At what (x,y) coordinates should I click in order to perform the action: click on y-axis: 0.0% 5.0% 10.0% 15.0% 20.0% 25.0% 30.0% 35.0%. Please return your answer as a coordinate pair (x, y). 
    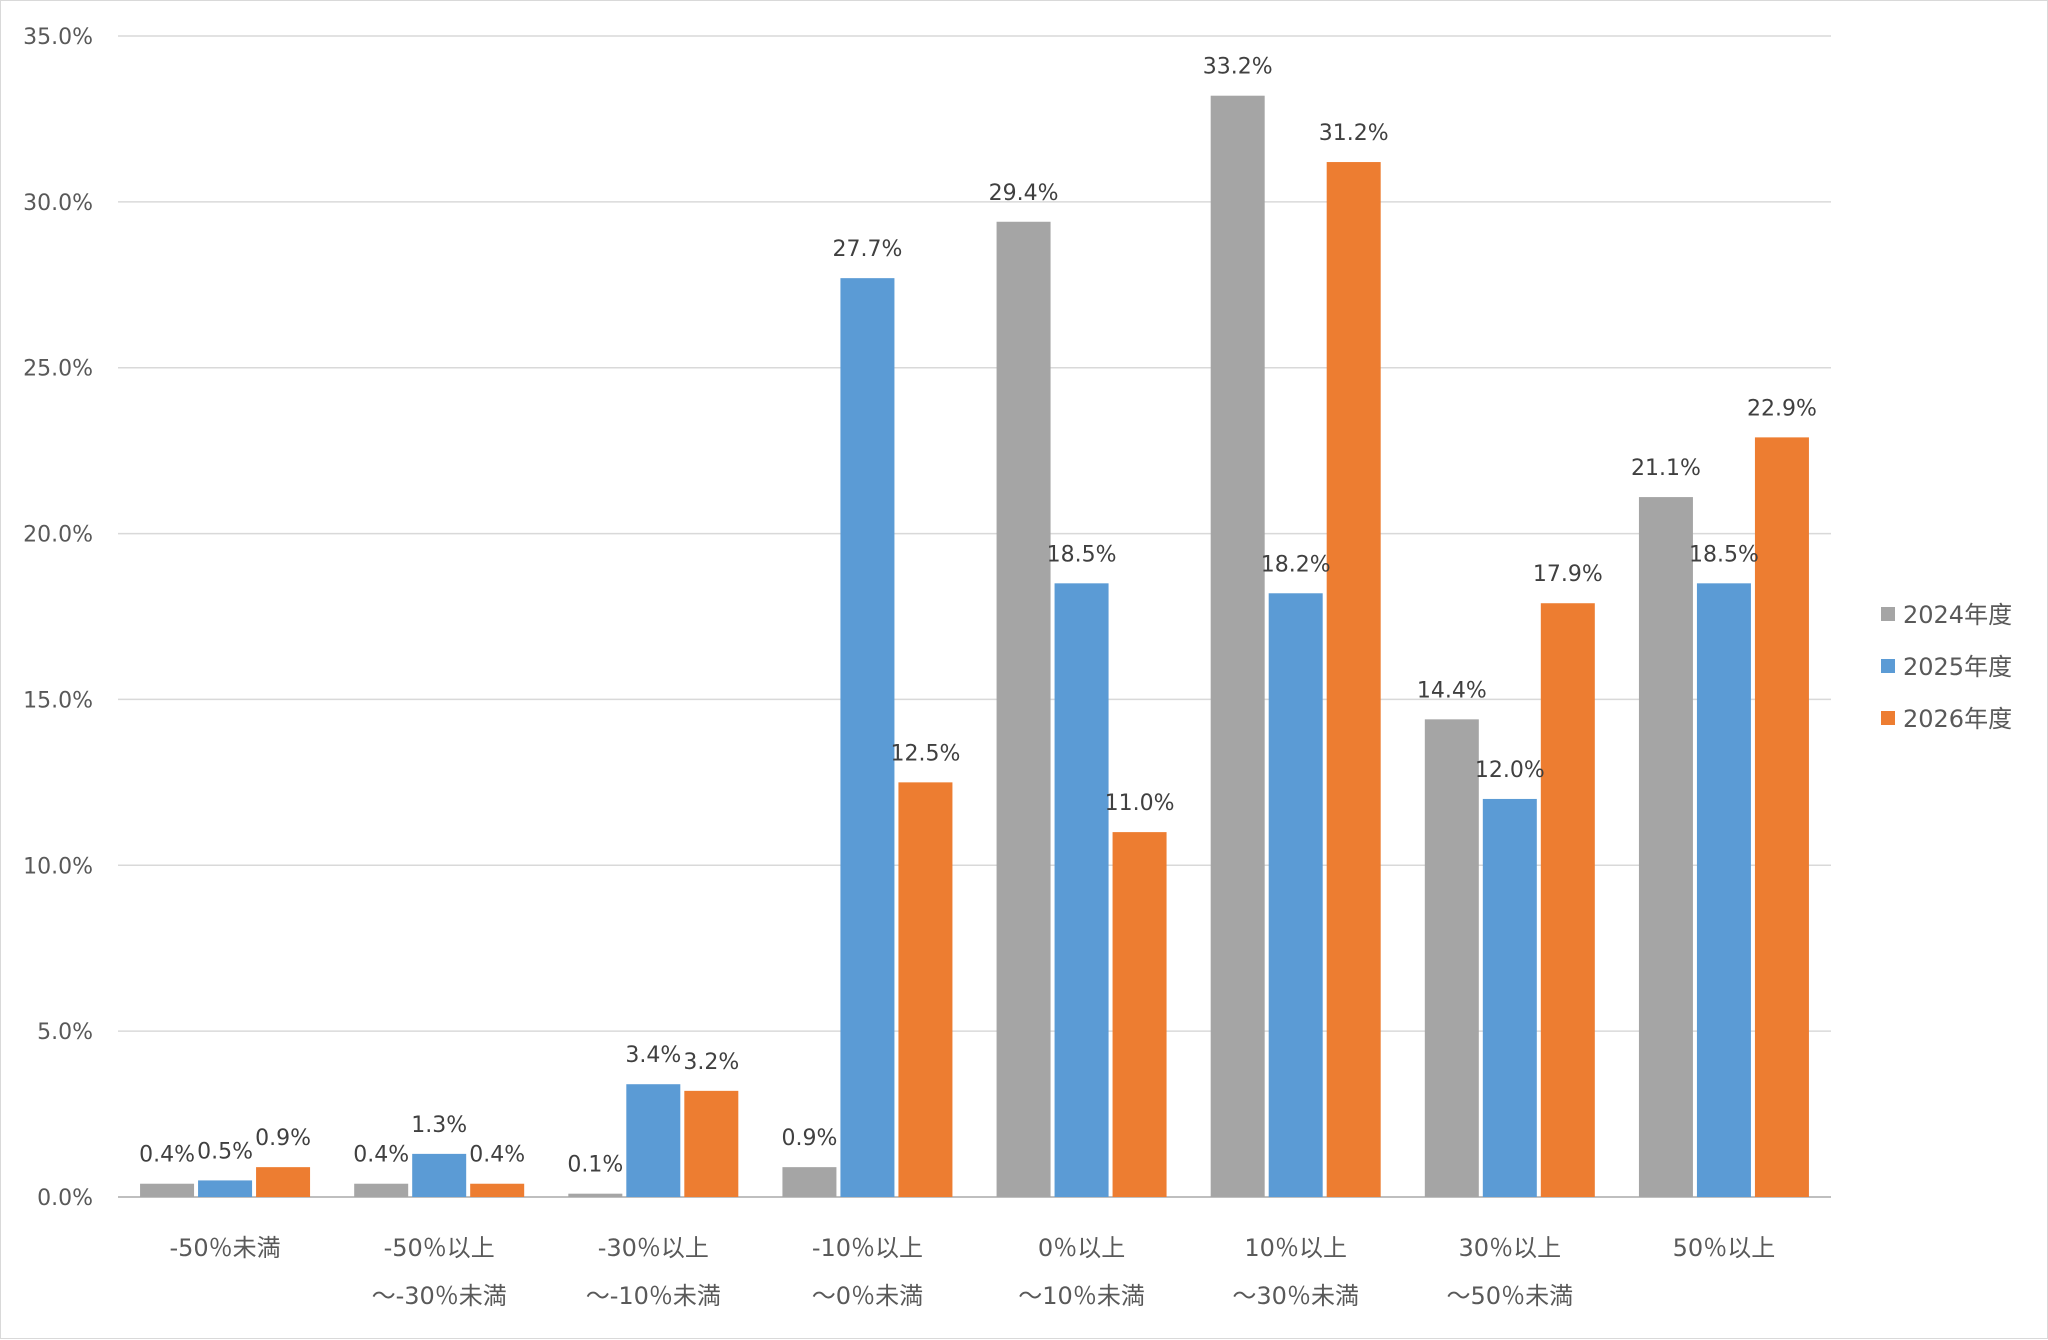
    Looking at the image, I should click on (58, 618).